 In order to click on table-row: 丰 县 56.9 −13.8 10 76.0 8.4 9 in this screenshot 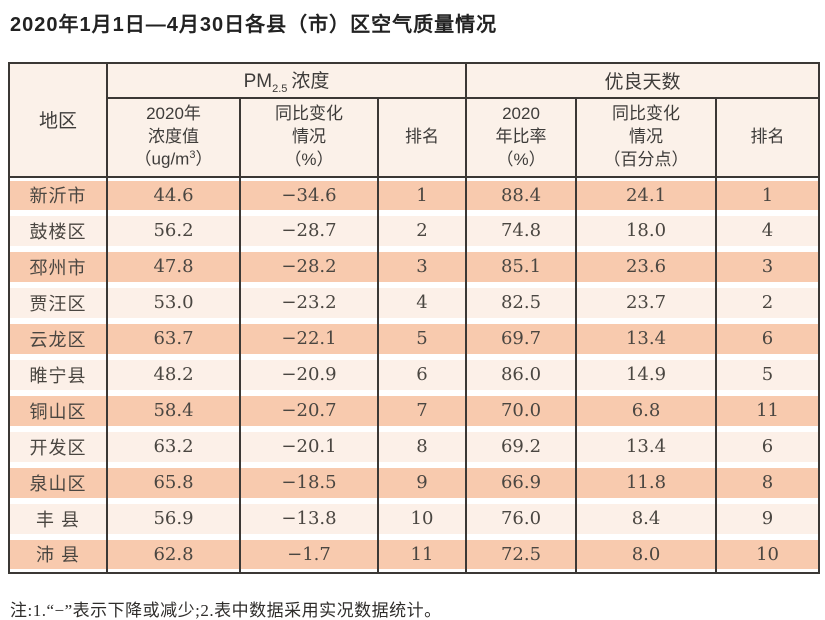, I will do `click(414, 518)`.